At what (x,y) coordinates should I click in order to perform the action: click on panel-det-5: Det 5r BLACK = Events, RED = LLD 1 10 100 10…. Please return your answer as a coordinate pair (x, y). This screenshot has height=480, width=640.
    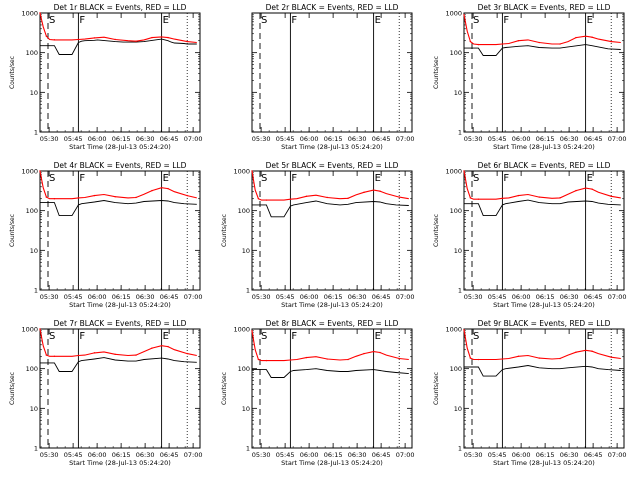
    Looking at the image, I should click on (317, 235).